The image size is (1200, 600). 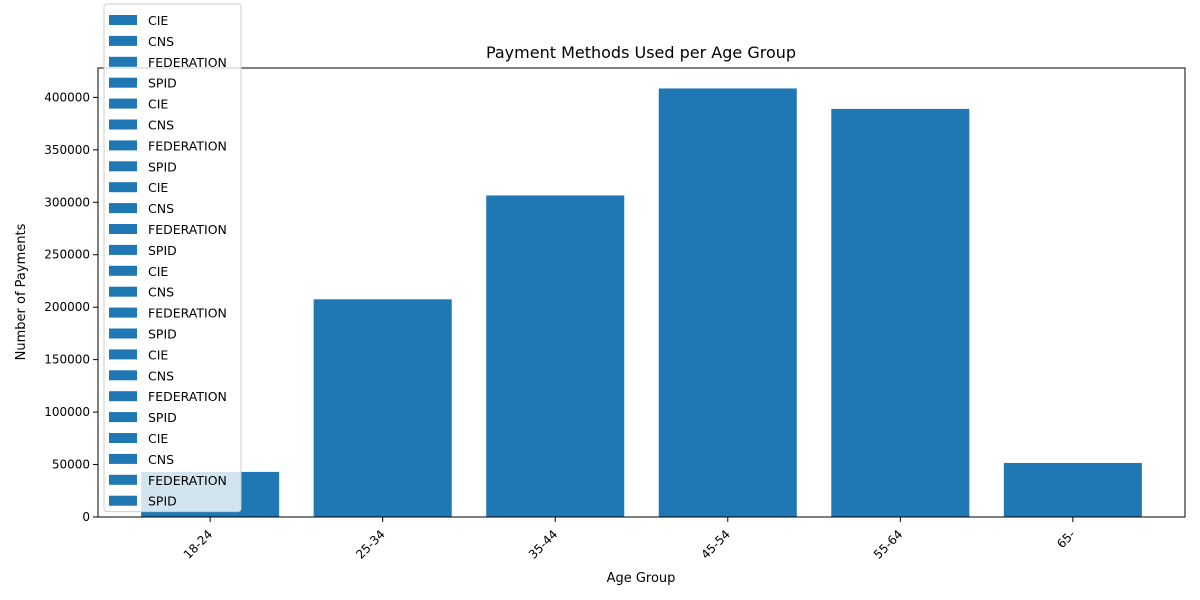 I want to click on x-tick-label: 65-, so click(x=1066, y=539).